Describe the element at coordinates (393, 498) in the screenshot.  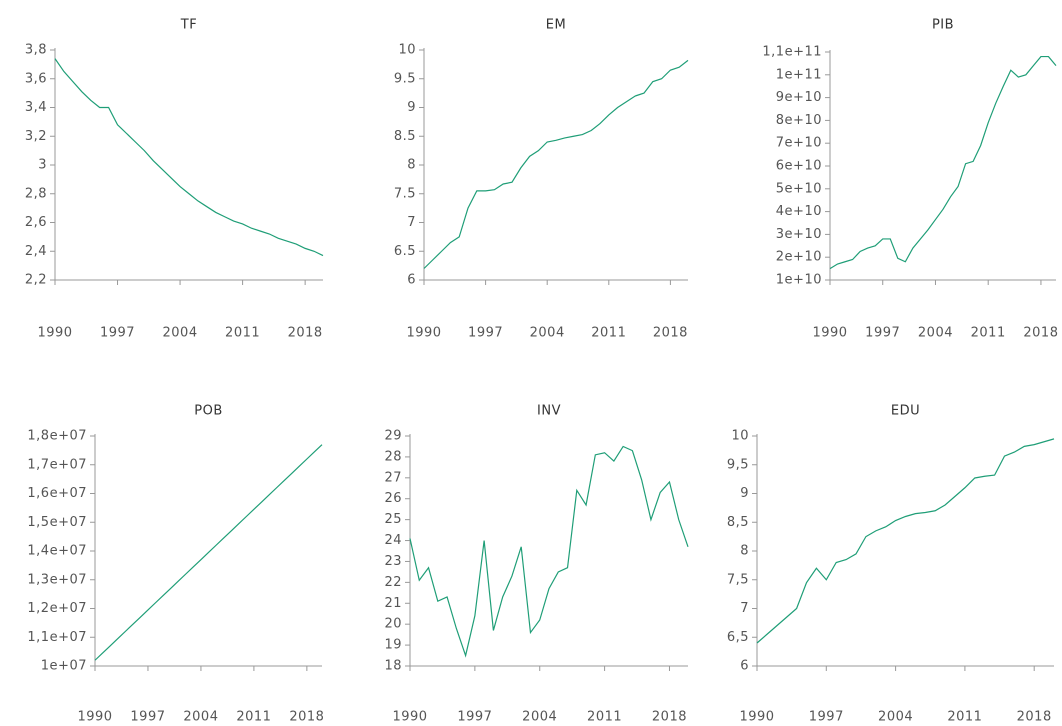
I see `y-tick-label: 26` at that location.